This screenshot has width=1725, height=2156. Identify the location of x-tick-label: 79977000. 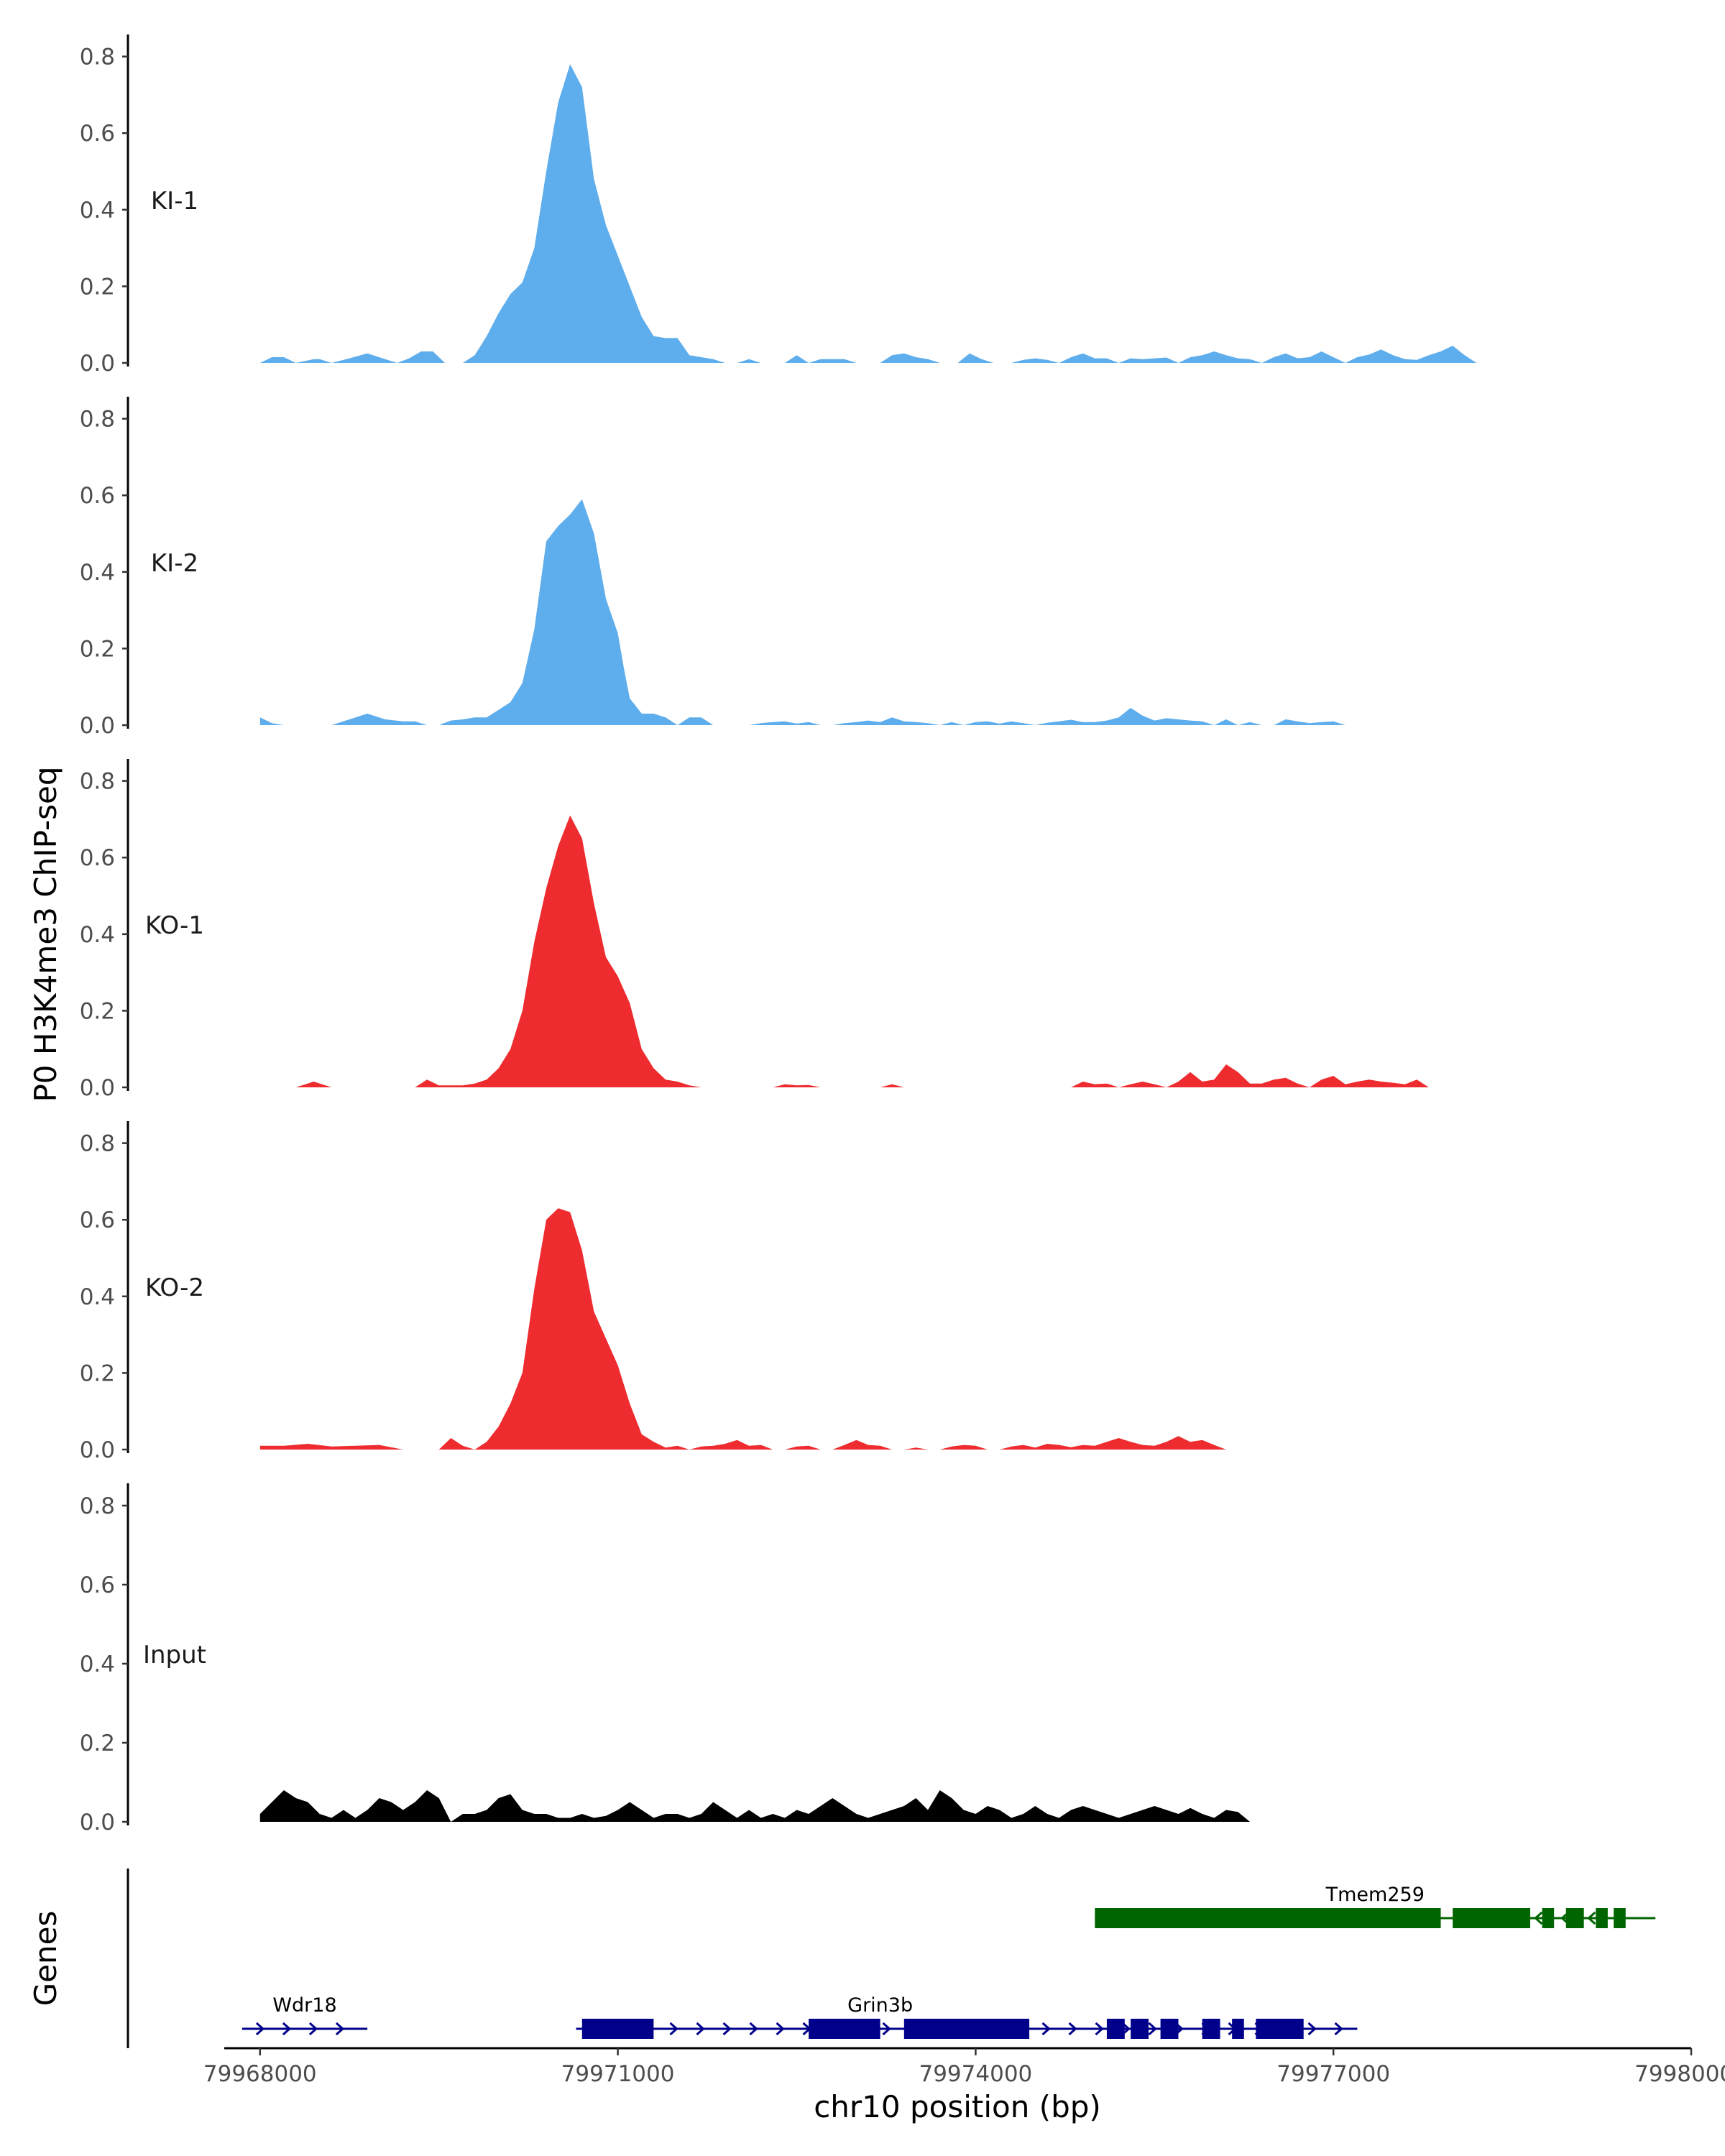
(1333, 2074).